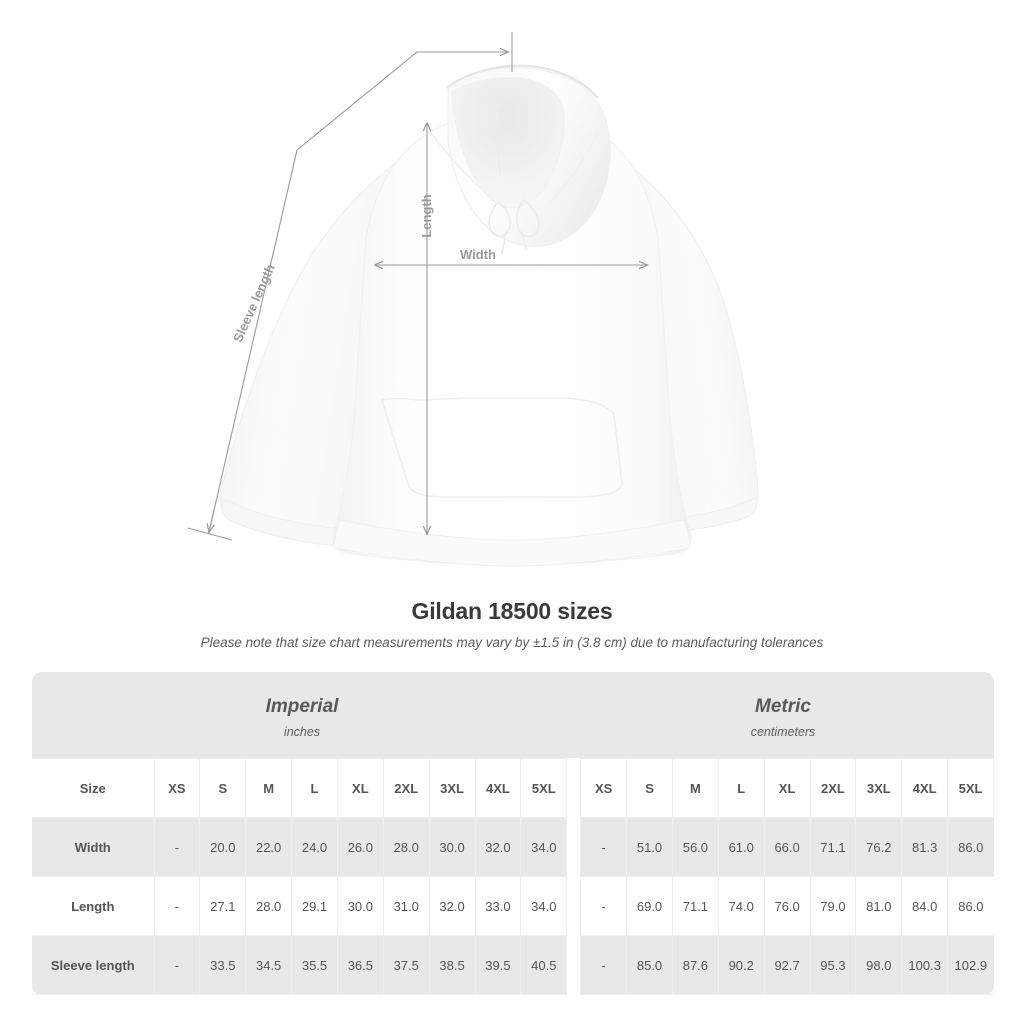  I want to click on cell-imperial: 38.5, so click(452, 965).